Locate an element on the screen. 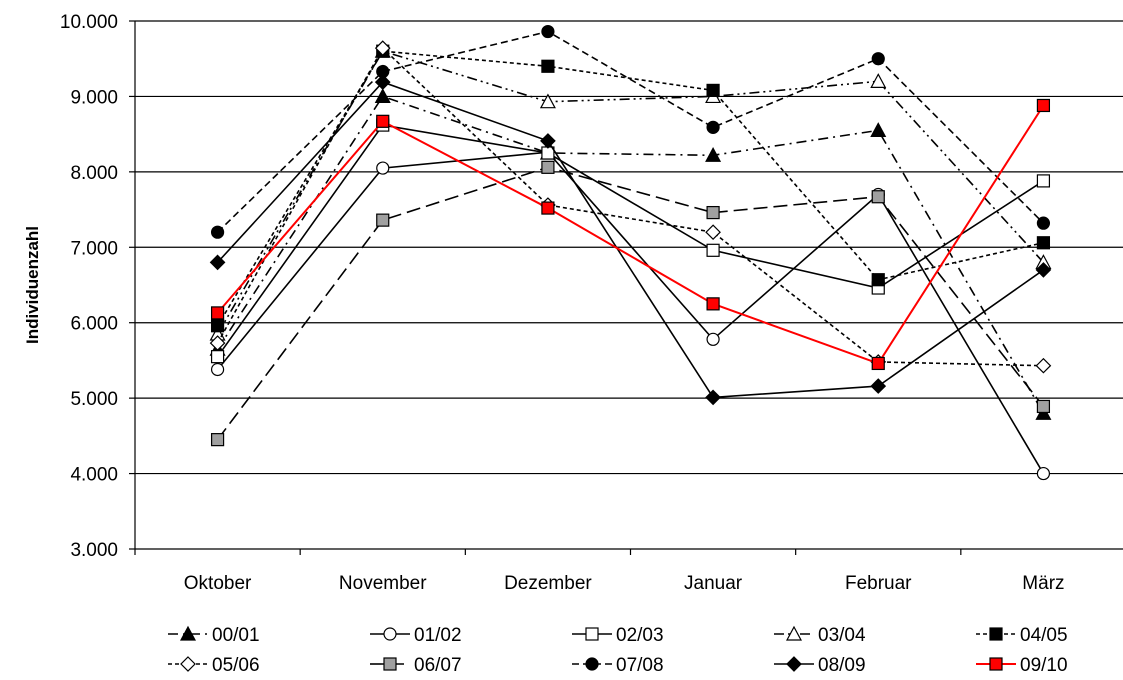 The image size is (1123, 680). legend-item: 06/07 is located at coordinates (416, 665).